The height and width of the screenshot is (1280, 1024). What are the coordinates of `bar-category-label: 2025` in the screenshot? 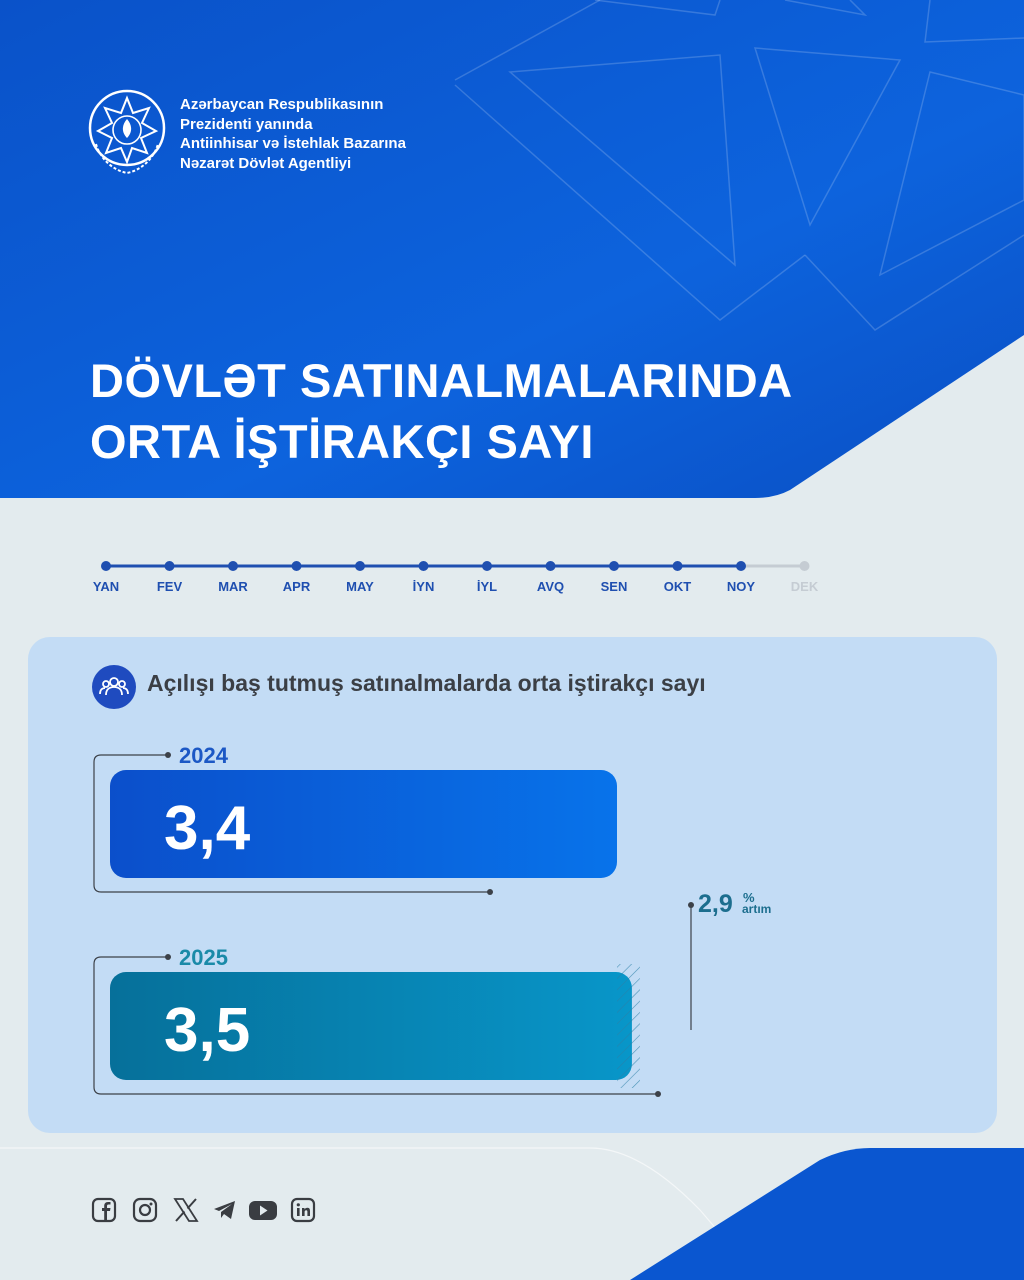 It's located at (203, 957).